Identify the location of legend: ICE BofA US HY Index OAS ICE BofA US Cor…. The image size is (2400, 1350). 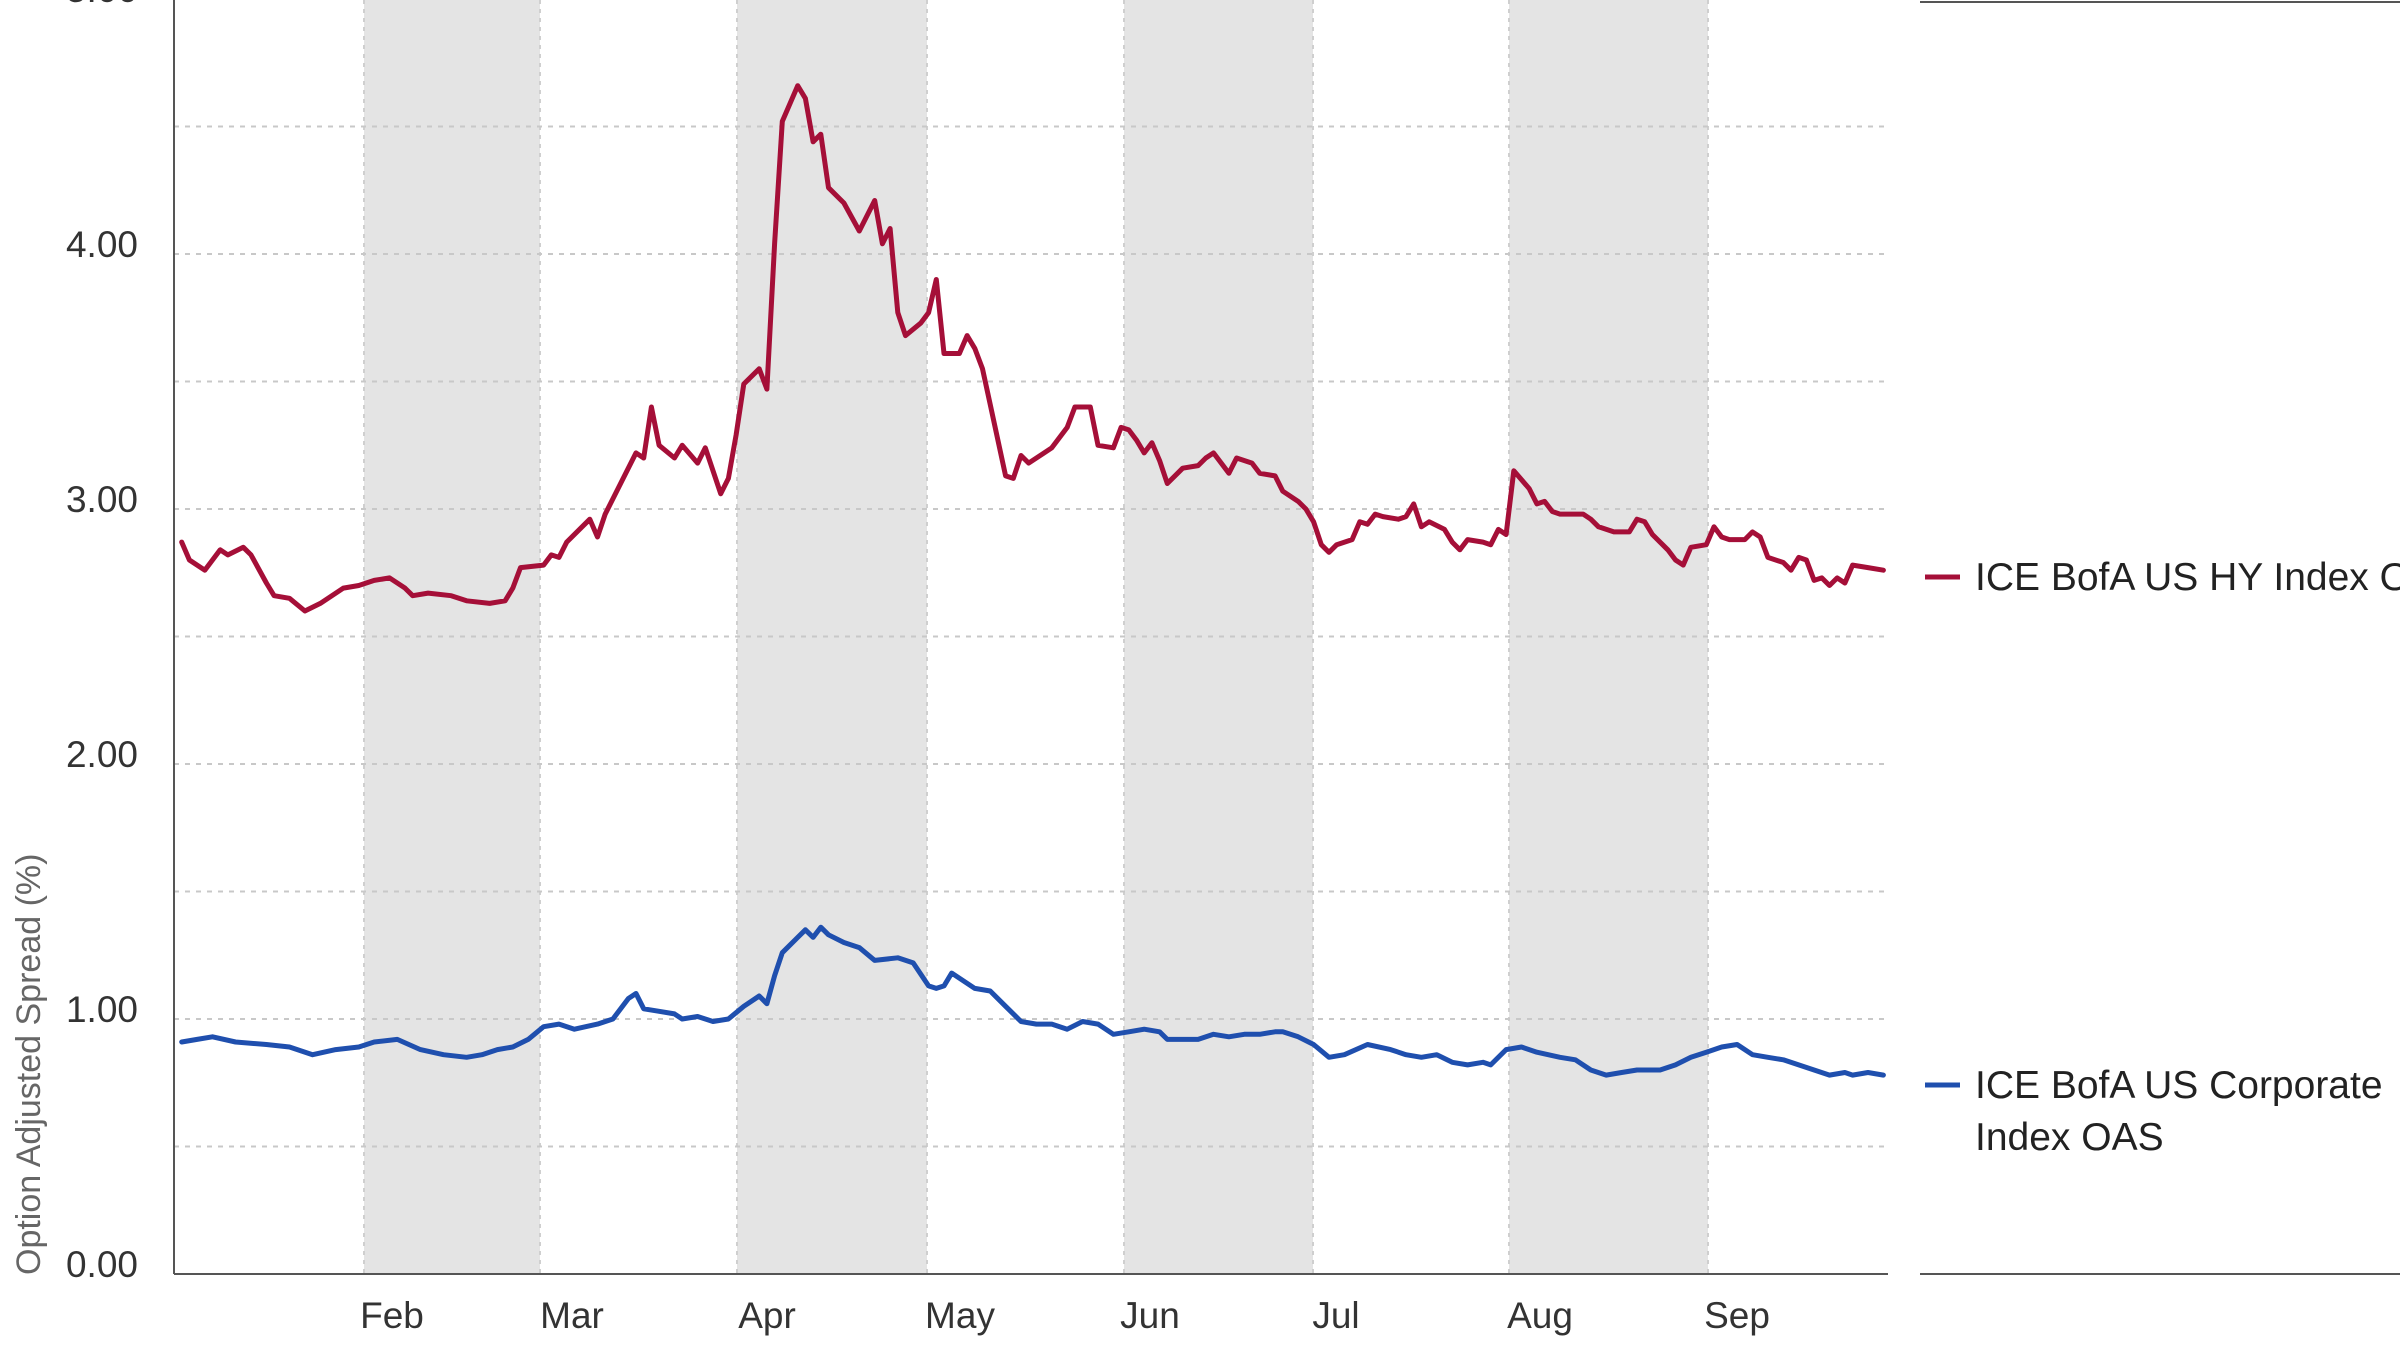
(2162, 857).